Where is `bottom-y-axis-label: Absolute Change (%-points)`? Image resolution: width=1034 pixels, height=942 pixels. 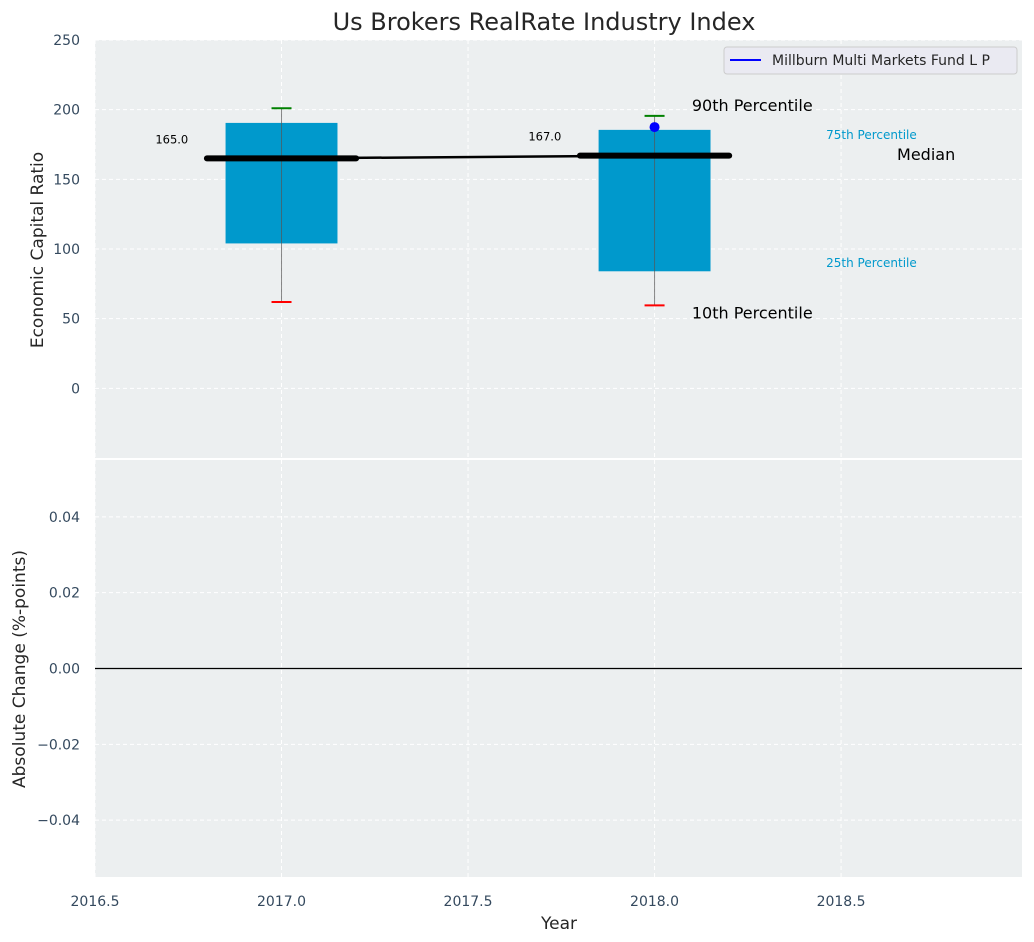 bottom-y-axis-label: Absolute Change (%-points) is located at coordinates (20, 669).